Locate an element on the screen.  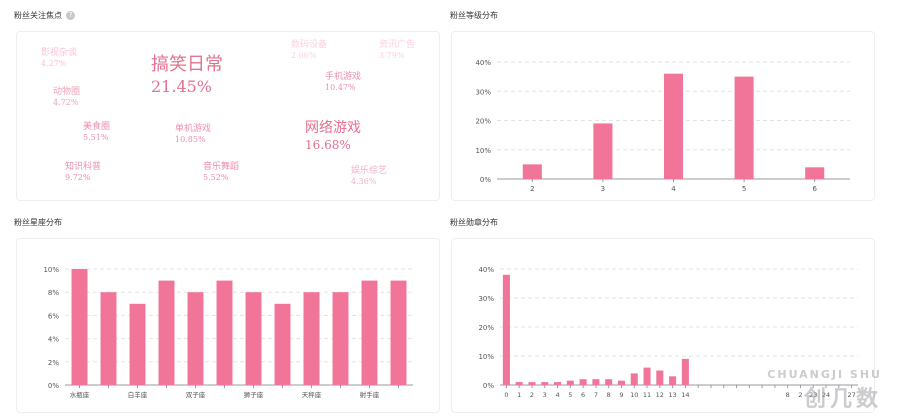
cloud-word-percent: 3.79% is located at coordinates (392, 56).